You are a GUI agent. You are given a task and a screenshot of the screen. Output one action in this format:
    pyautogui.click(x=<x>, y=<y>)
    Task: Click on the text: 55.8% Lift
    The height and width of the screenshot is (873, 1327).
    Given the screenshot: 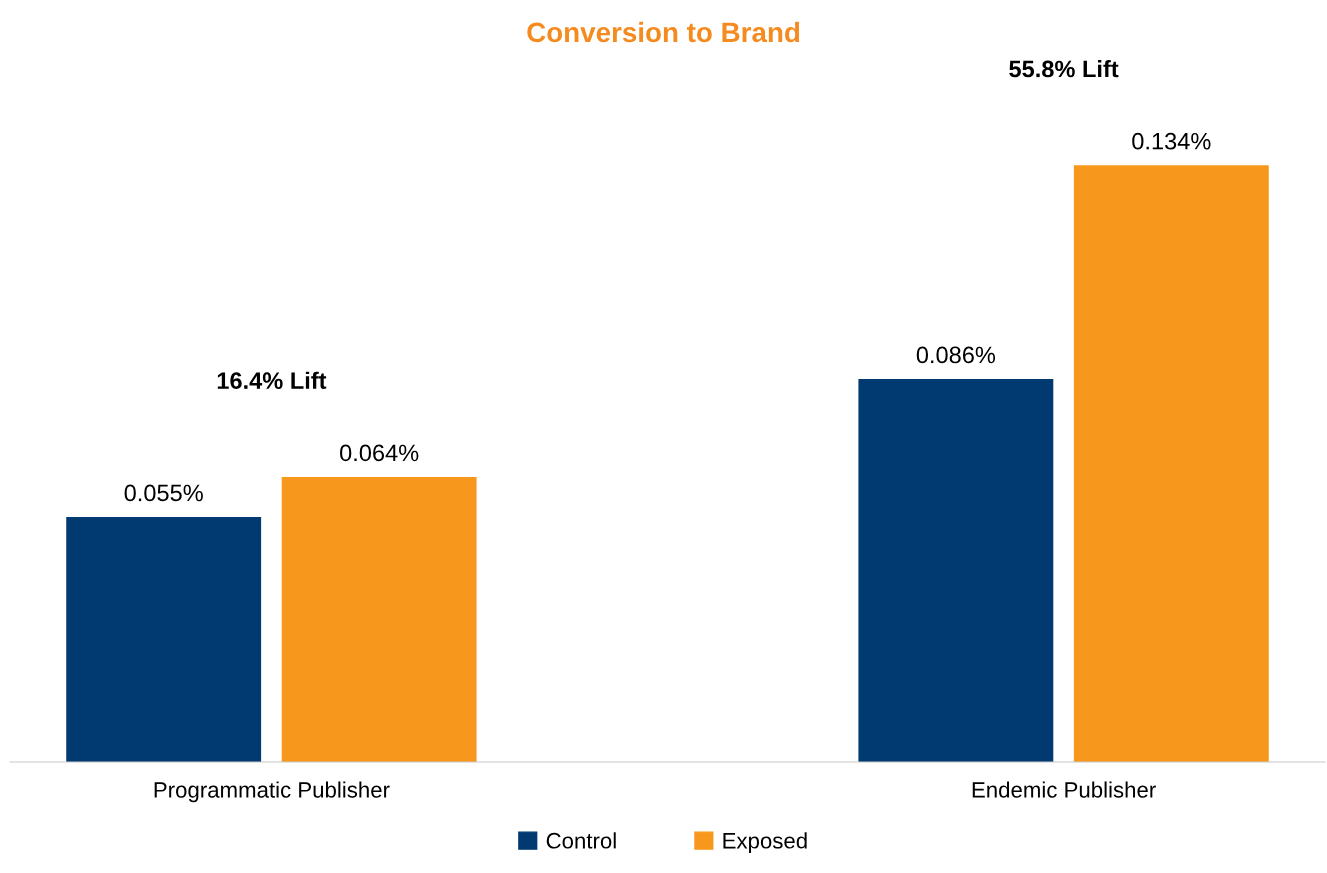 What is the action you would take?
    pyautogui.click(x=1064, y=68)
    